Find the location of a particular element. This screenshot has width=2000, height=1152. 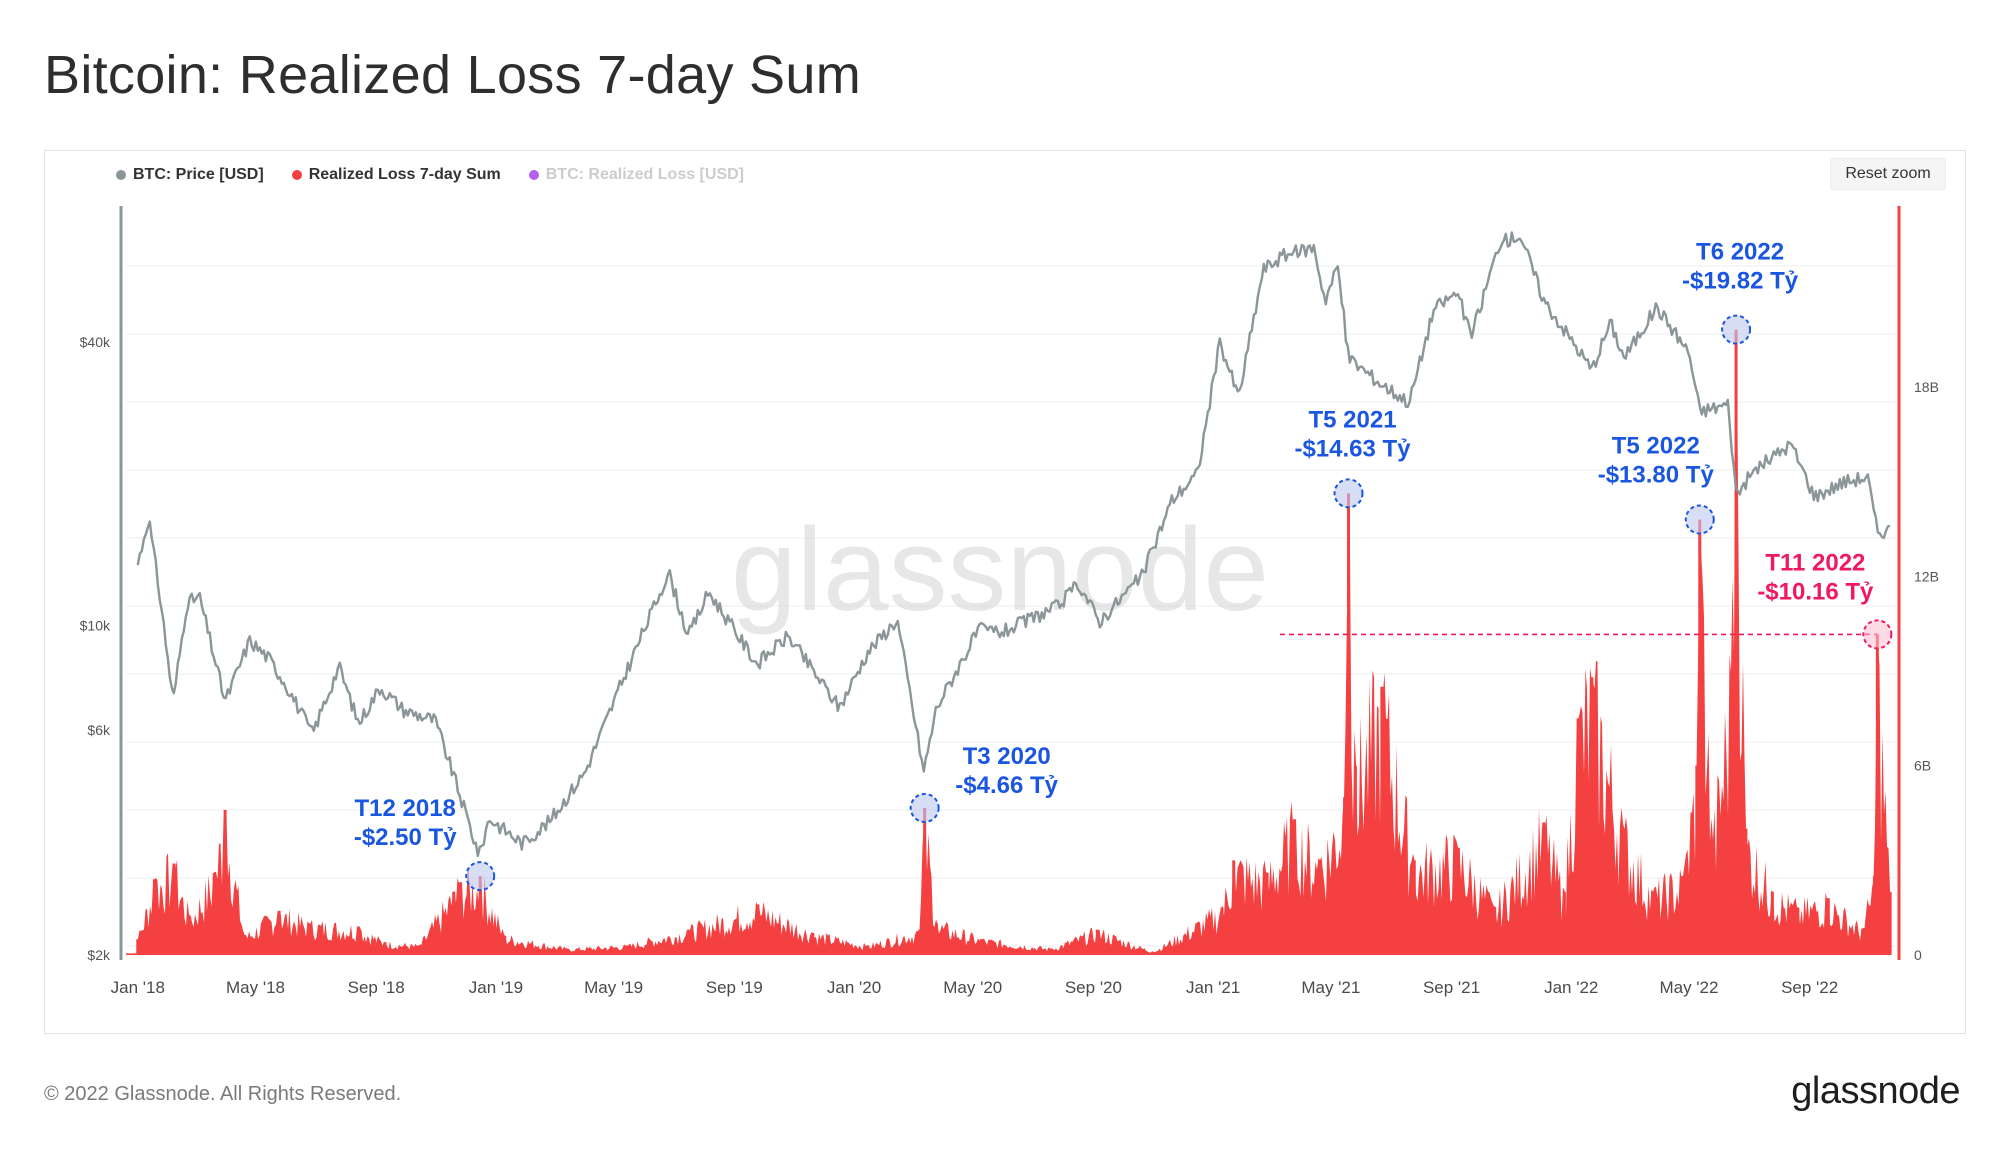

x-tick-label-10: May '21 is located at coordinates (1330, 987).